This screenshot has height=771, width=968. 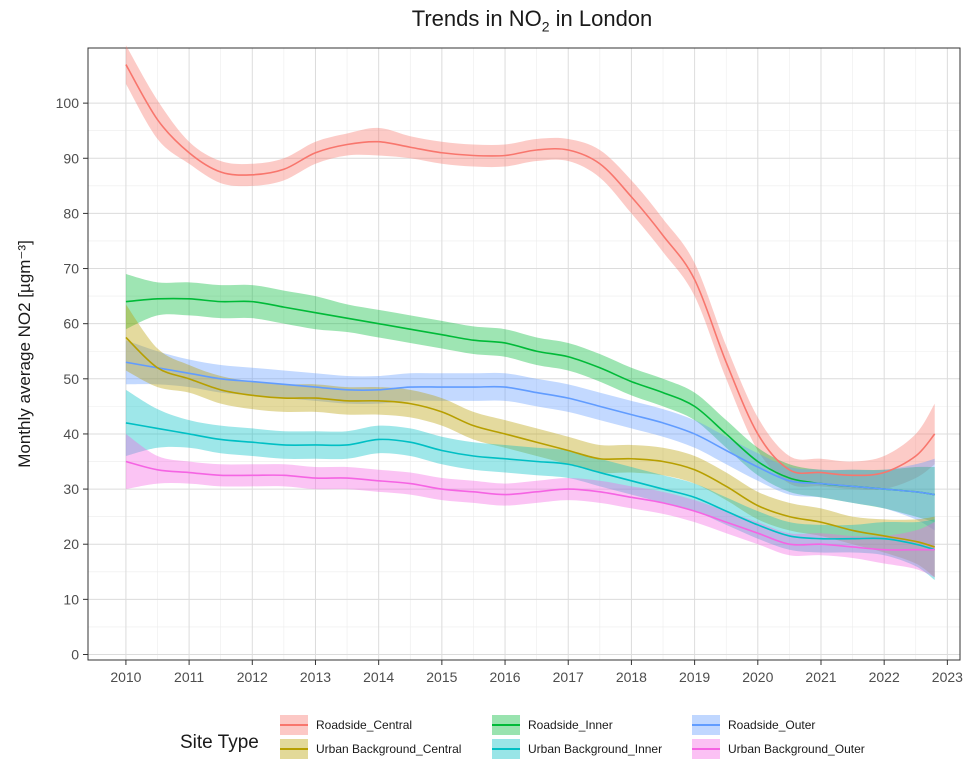 I want to click on x-tick-label: 2018, so click(x=631, y=677).